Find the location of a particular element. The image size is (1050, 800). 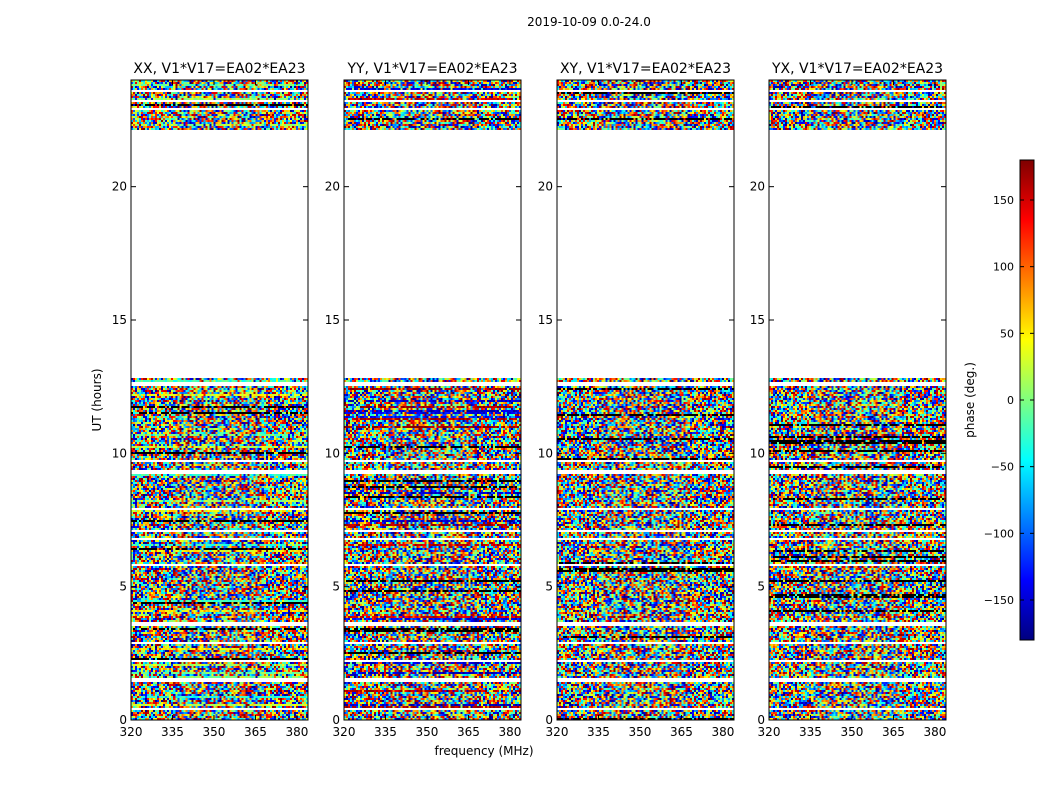

y-axis-label: UT (hours) is located at coordinates (97, 399).